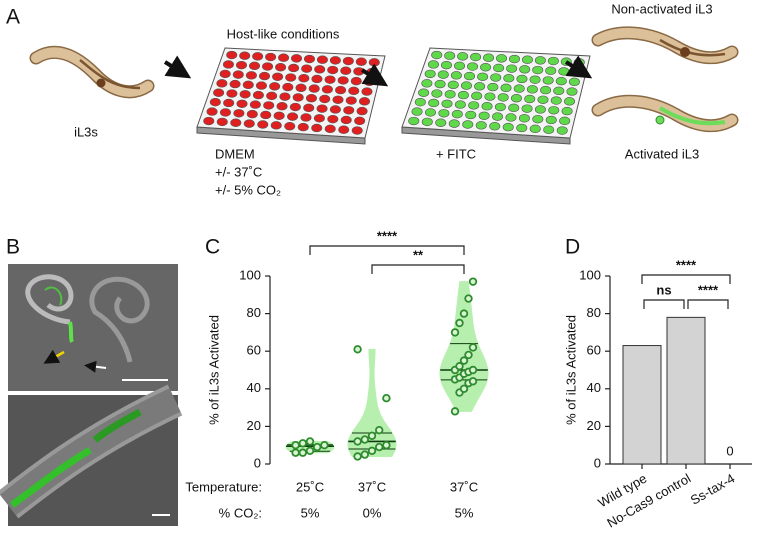 The image size is (762, 538). I want to click on y-tick-label: 100, so click(590, 274).